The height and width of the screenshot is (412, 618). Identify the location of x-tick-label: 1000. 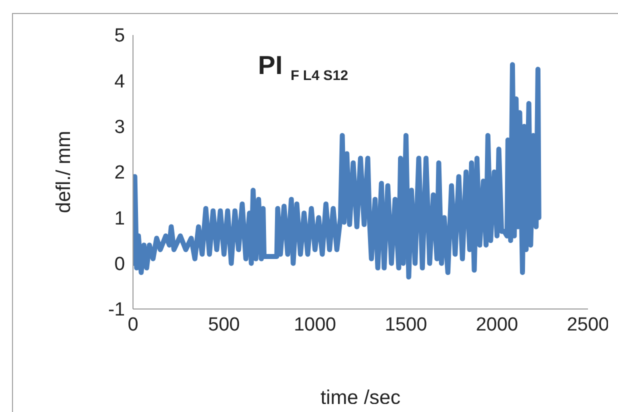
(315, 325).